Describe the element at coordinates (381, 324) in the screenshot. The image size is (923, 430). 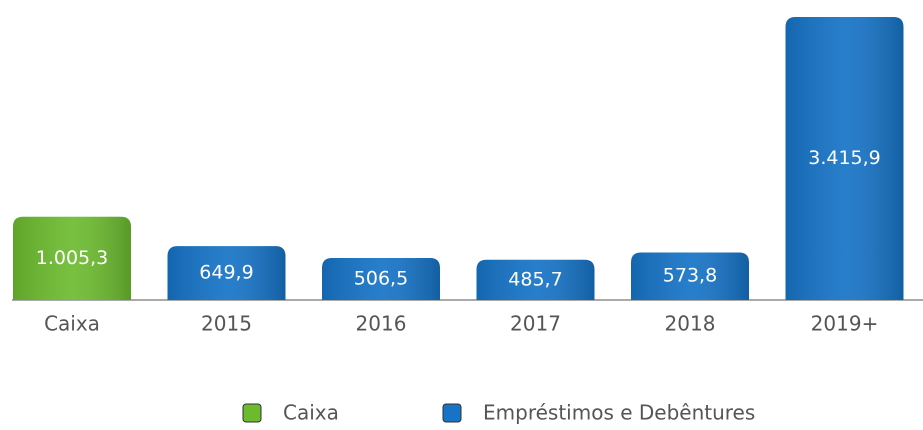
I see `x-tick-label: 2016` at that location.